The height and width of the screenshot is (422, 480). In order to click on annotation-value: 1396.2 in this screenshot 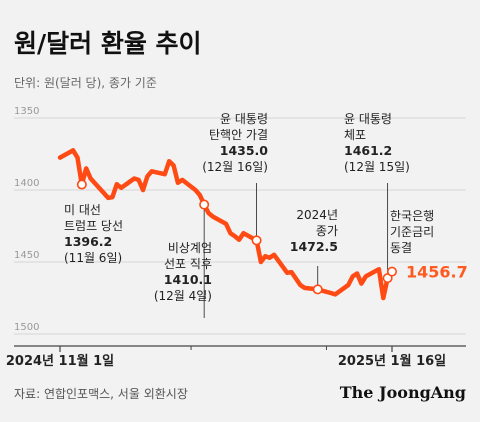, I will do `click(88, 241)`.